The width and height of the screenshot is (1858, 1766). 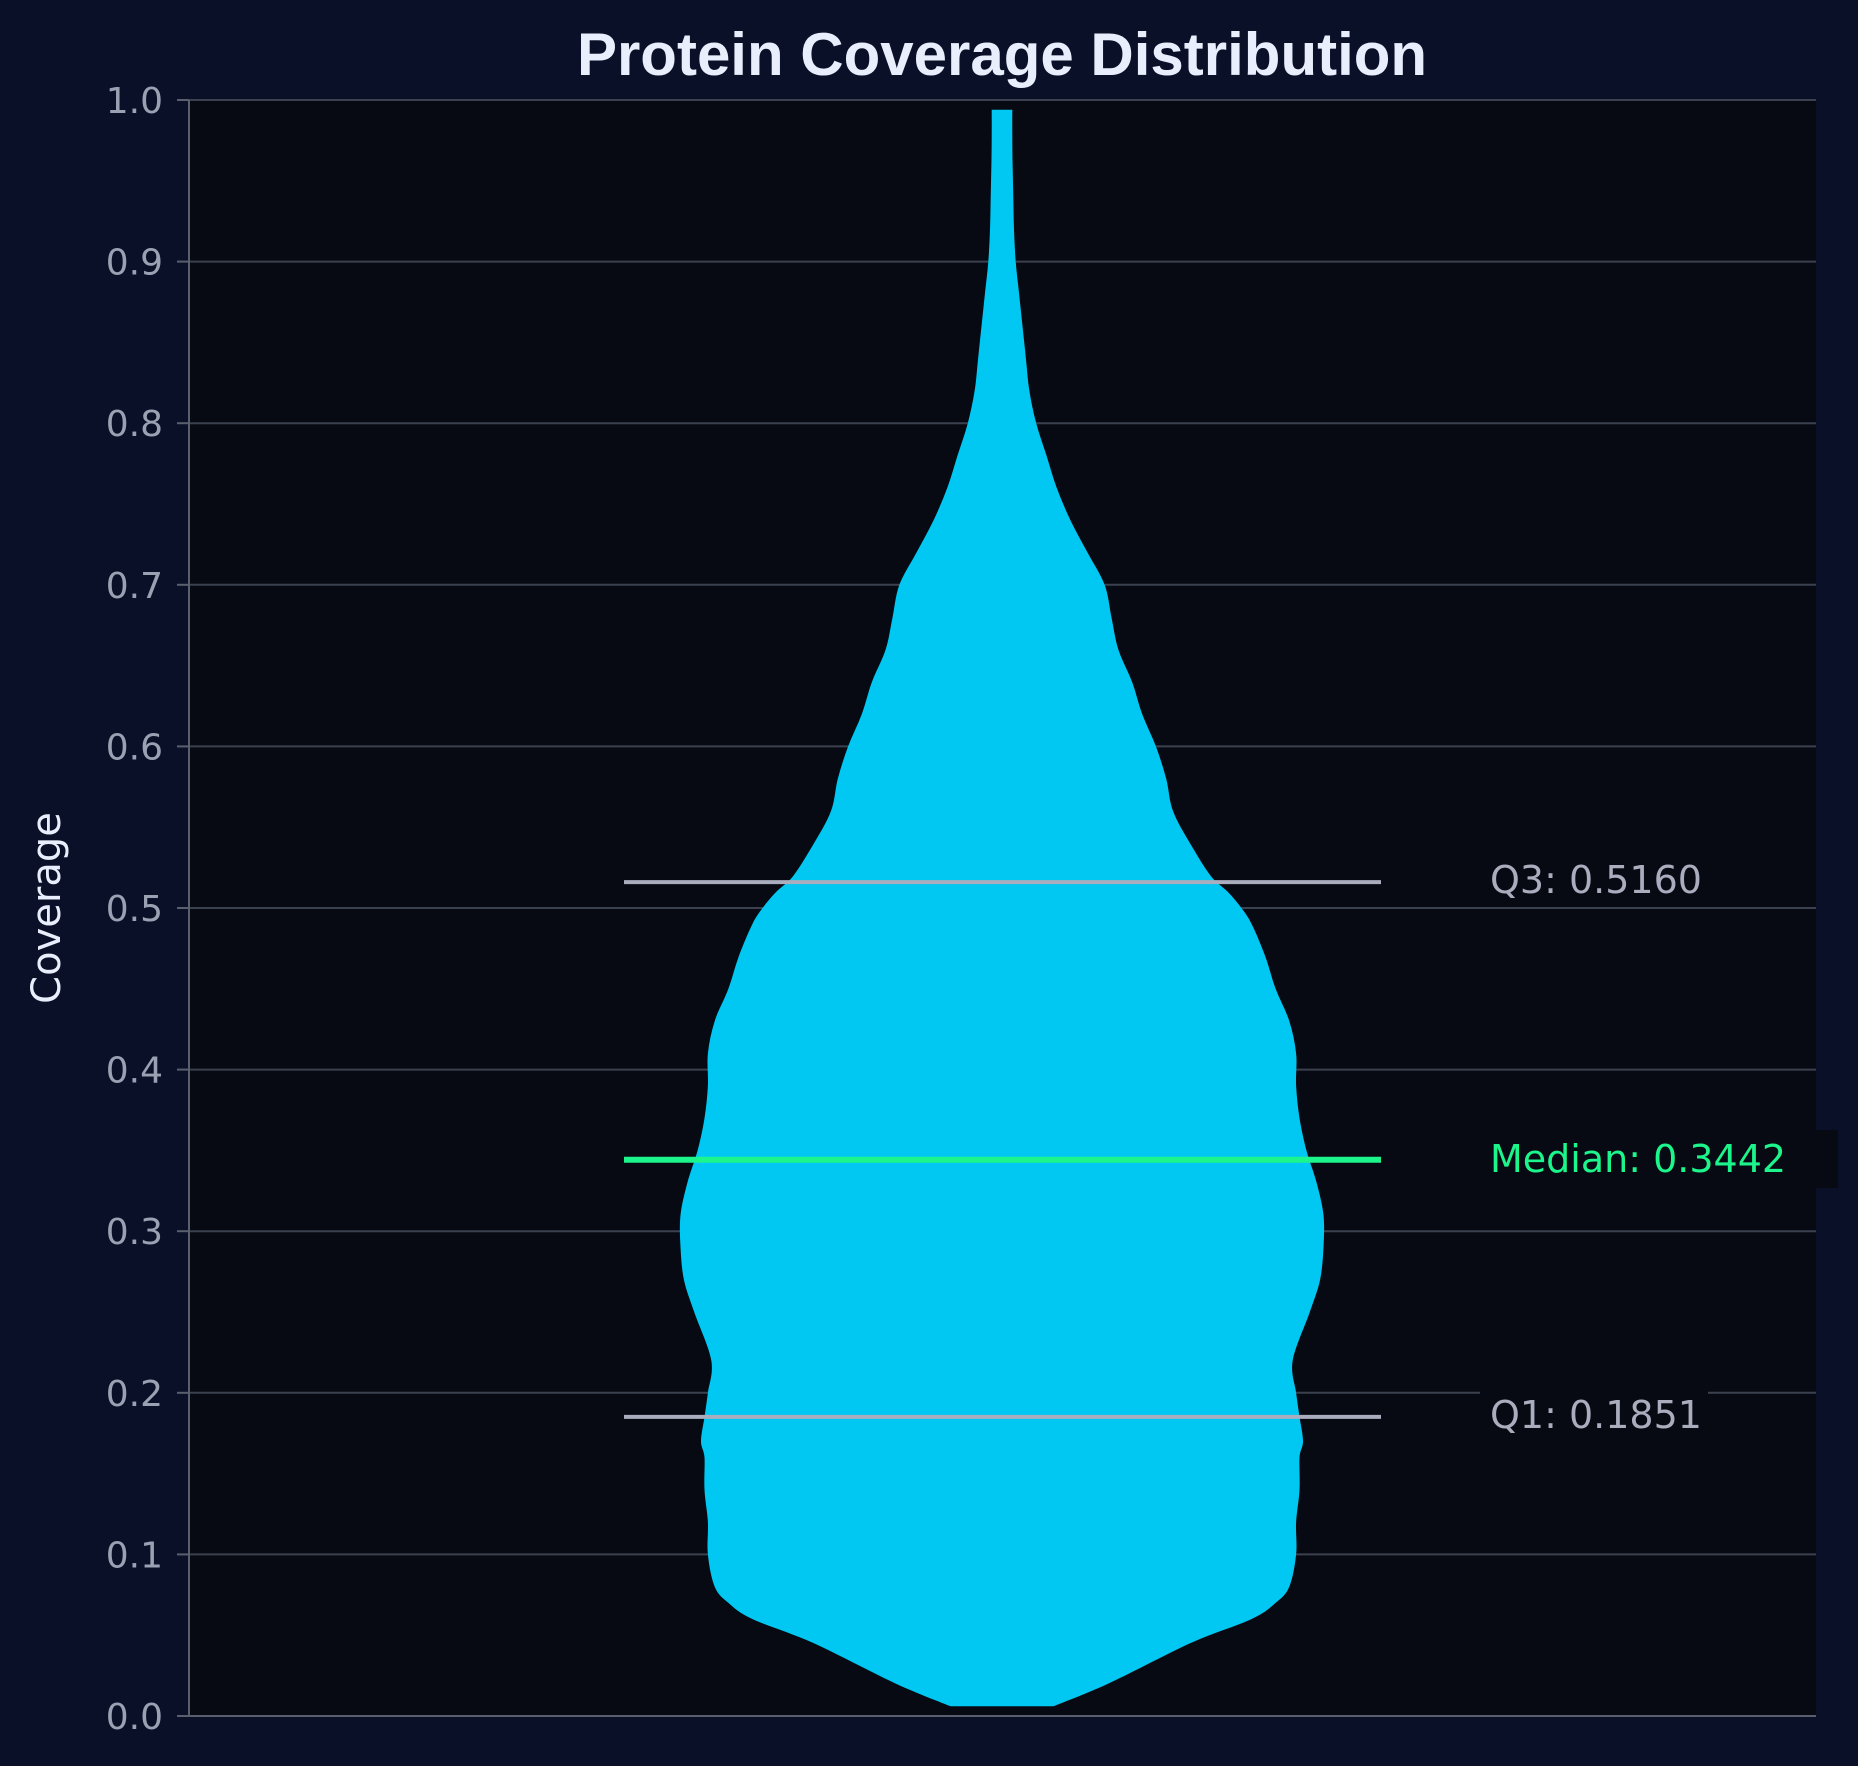 What do you see at coordinates (1002, 54) in the screenshot?
I see `chart-title: Protein Coverage Distribution` at bounding box center [1002, 54].